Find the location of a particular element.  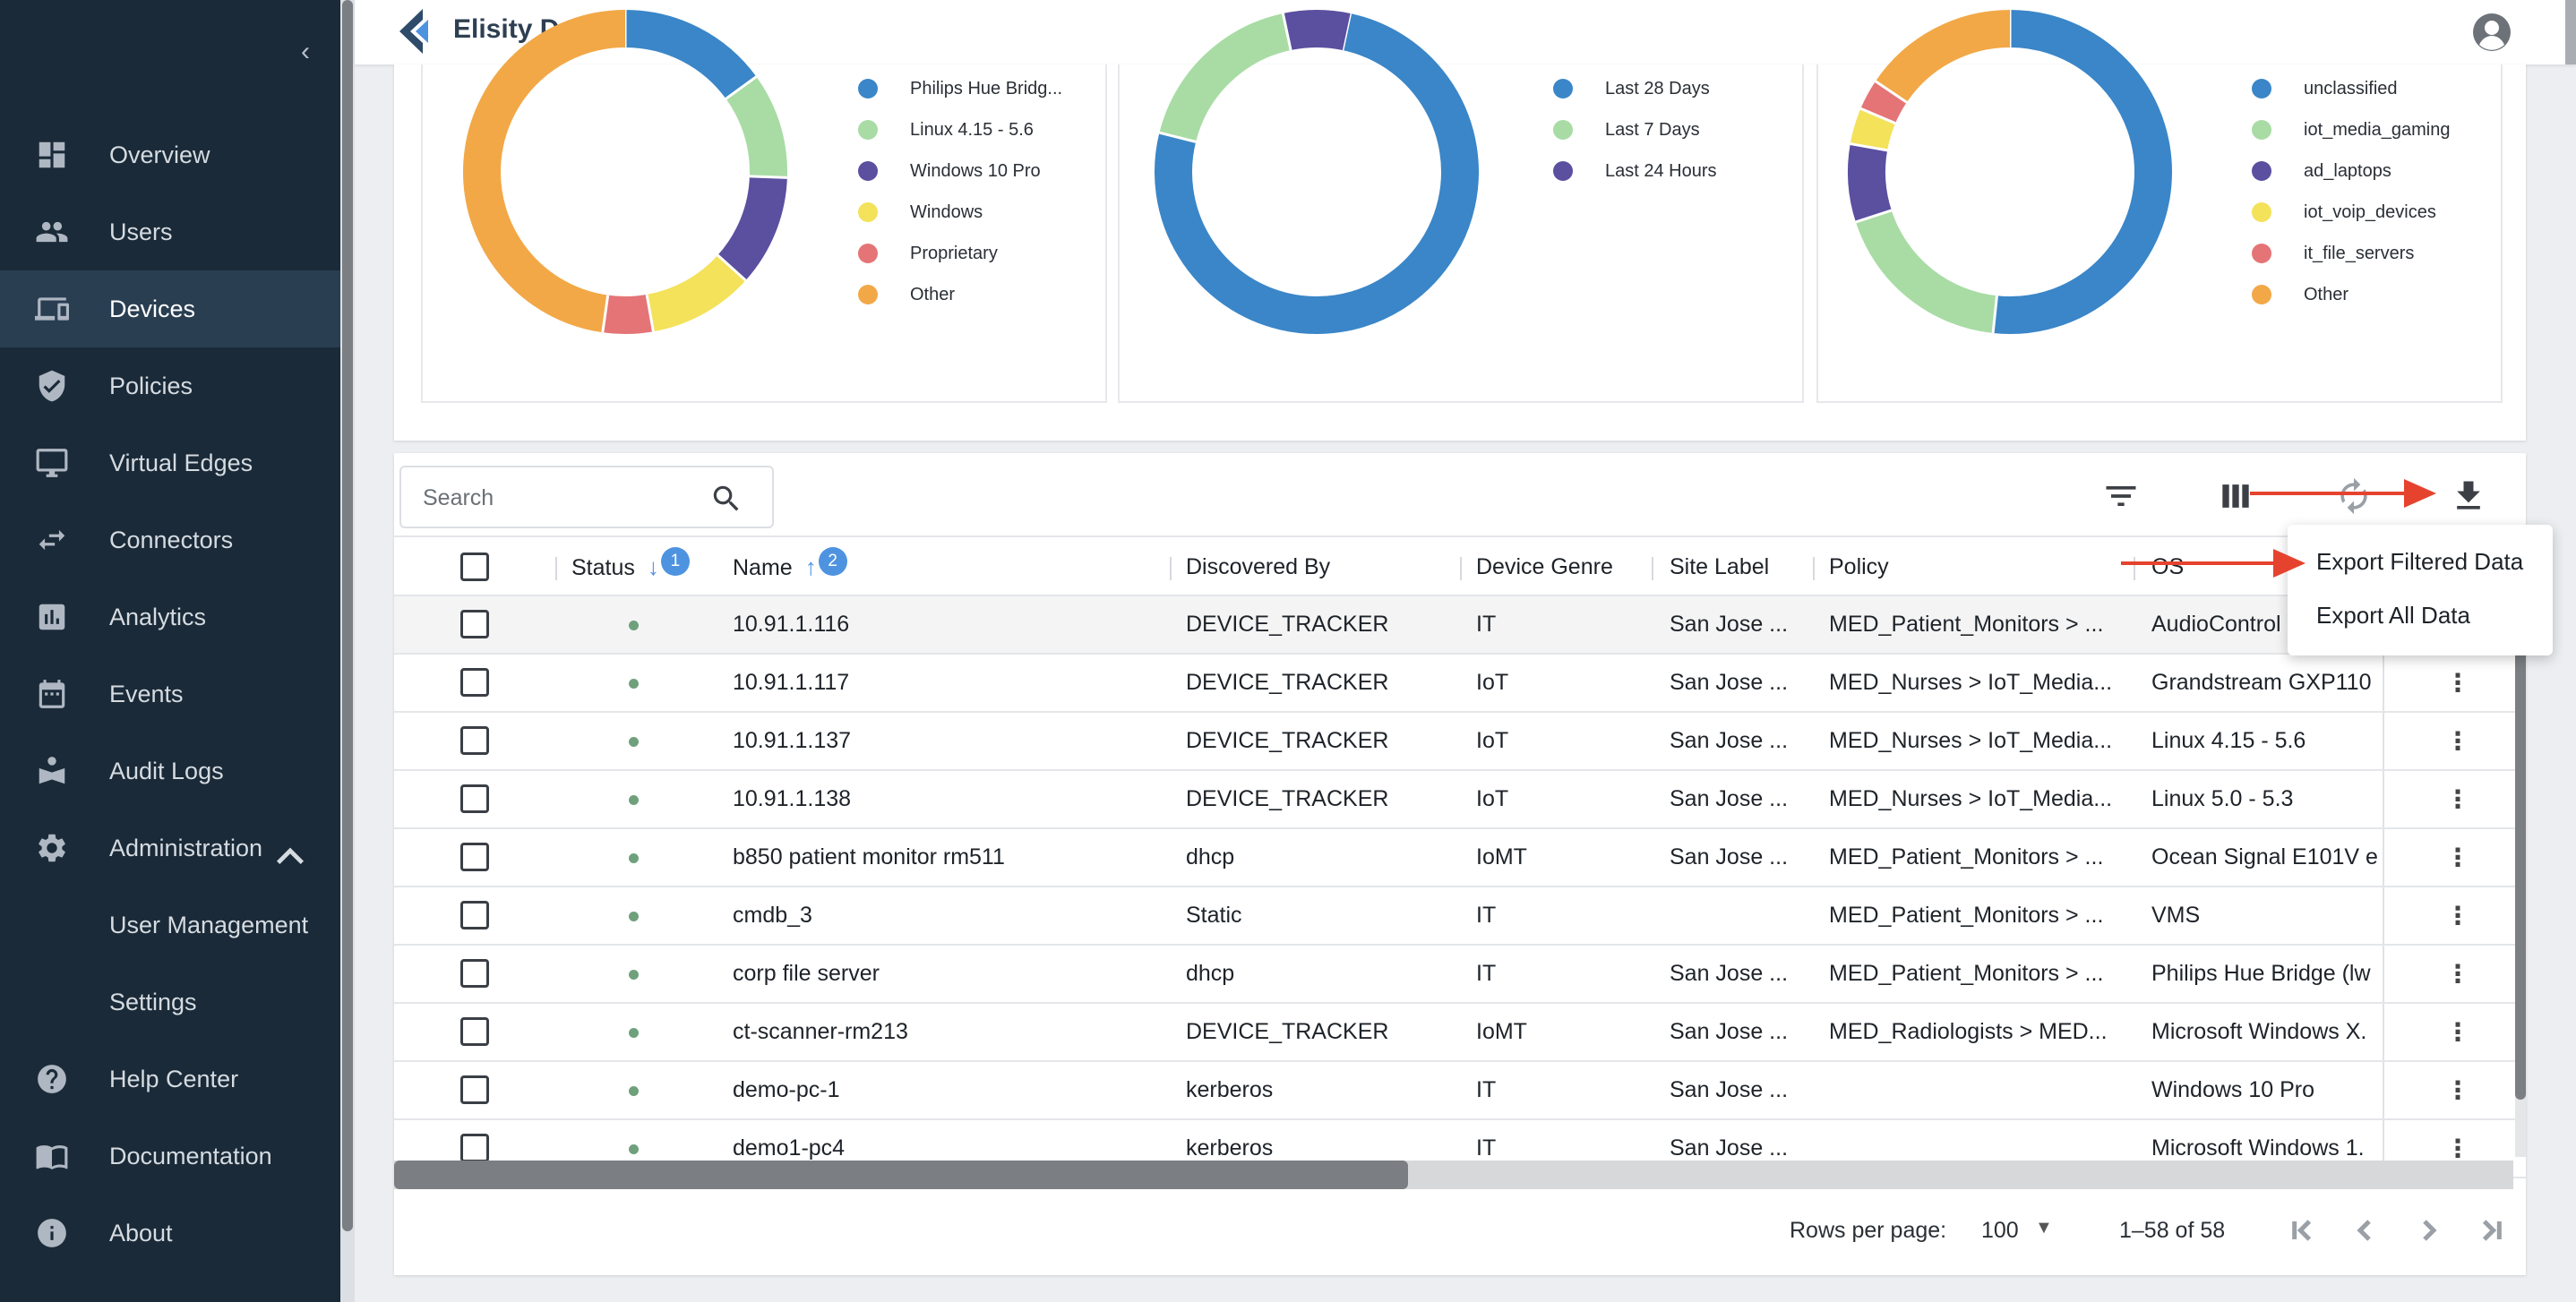

export-filtered-data-item: Export Filtered Data is located at coordinates (2420, 561).